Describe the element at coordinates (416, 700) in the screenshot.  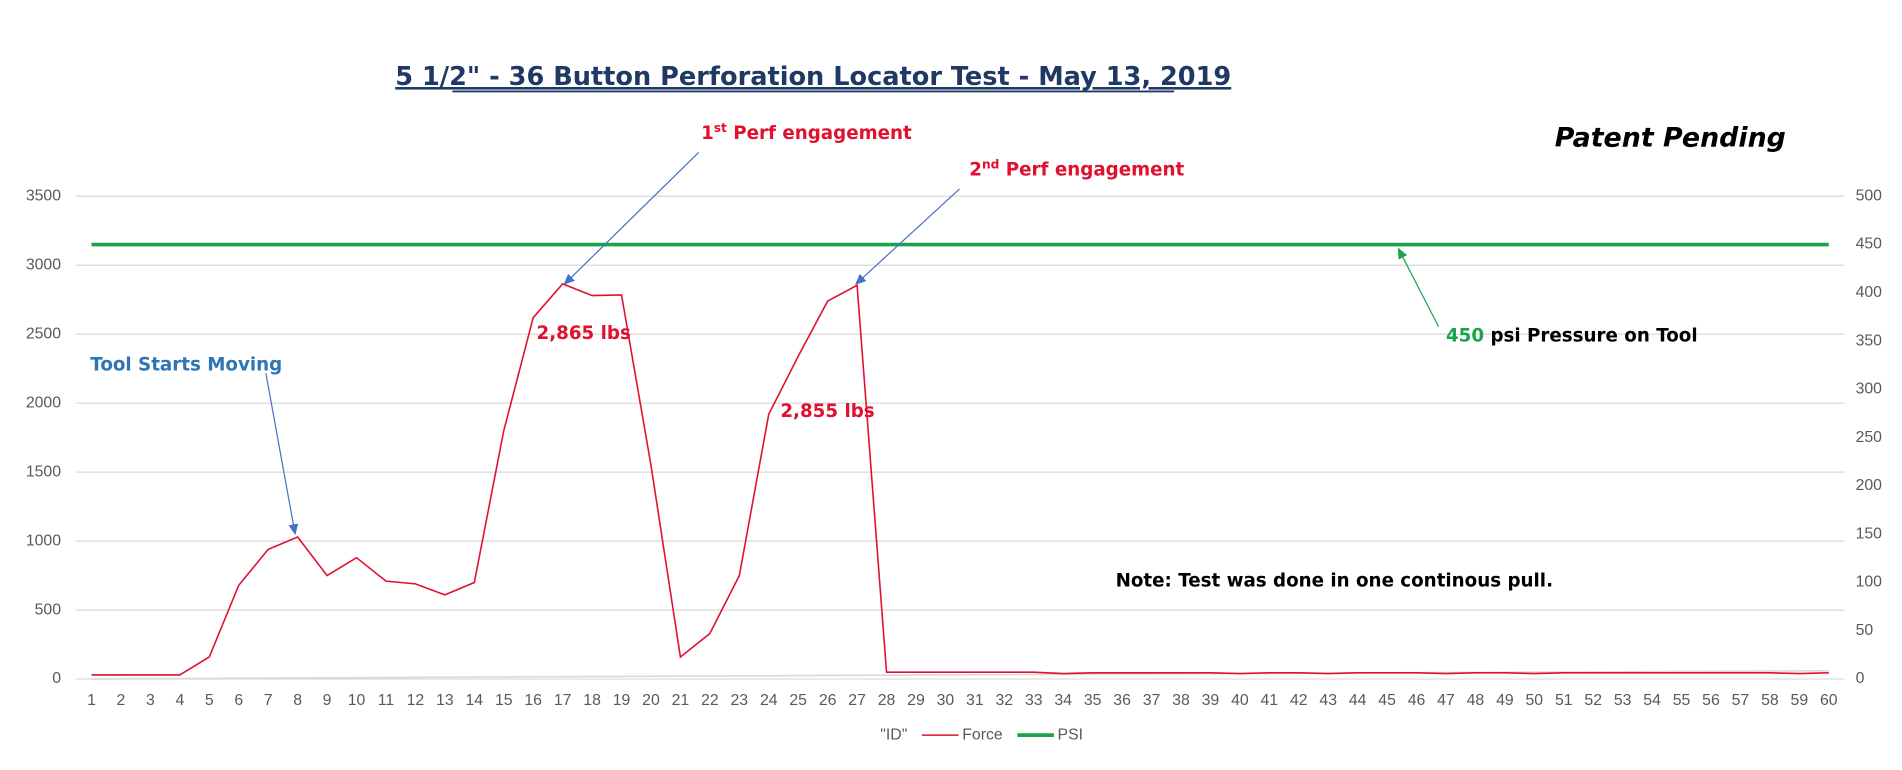
I see `x-tick-label: 12` at that location.